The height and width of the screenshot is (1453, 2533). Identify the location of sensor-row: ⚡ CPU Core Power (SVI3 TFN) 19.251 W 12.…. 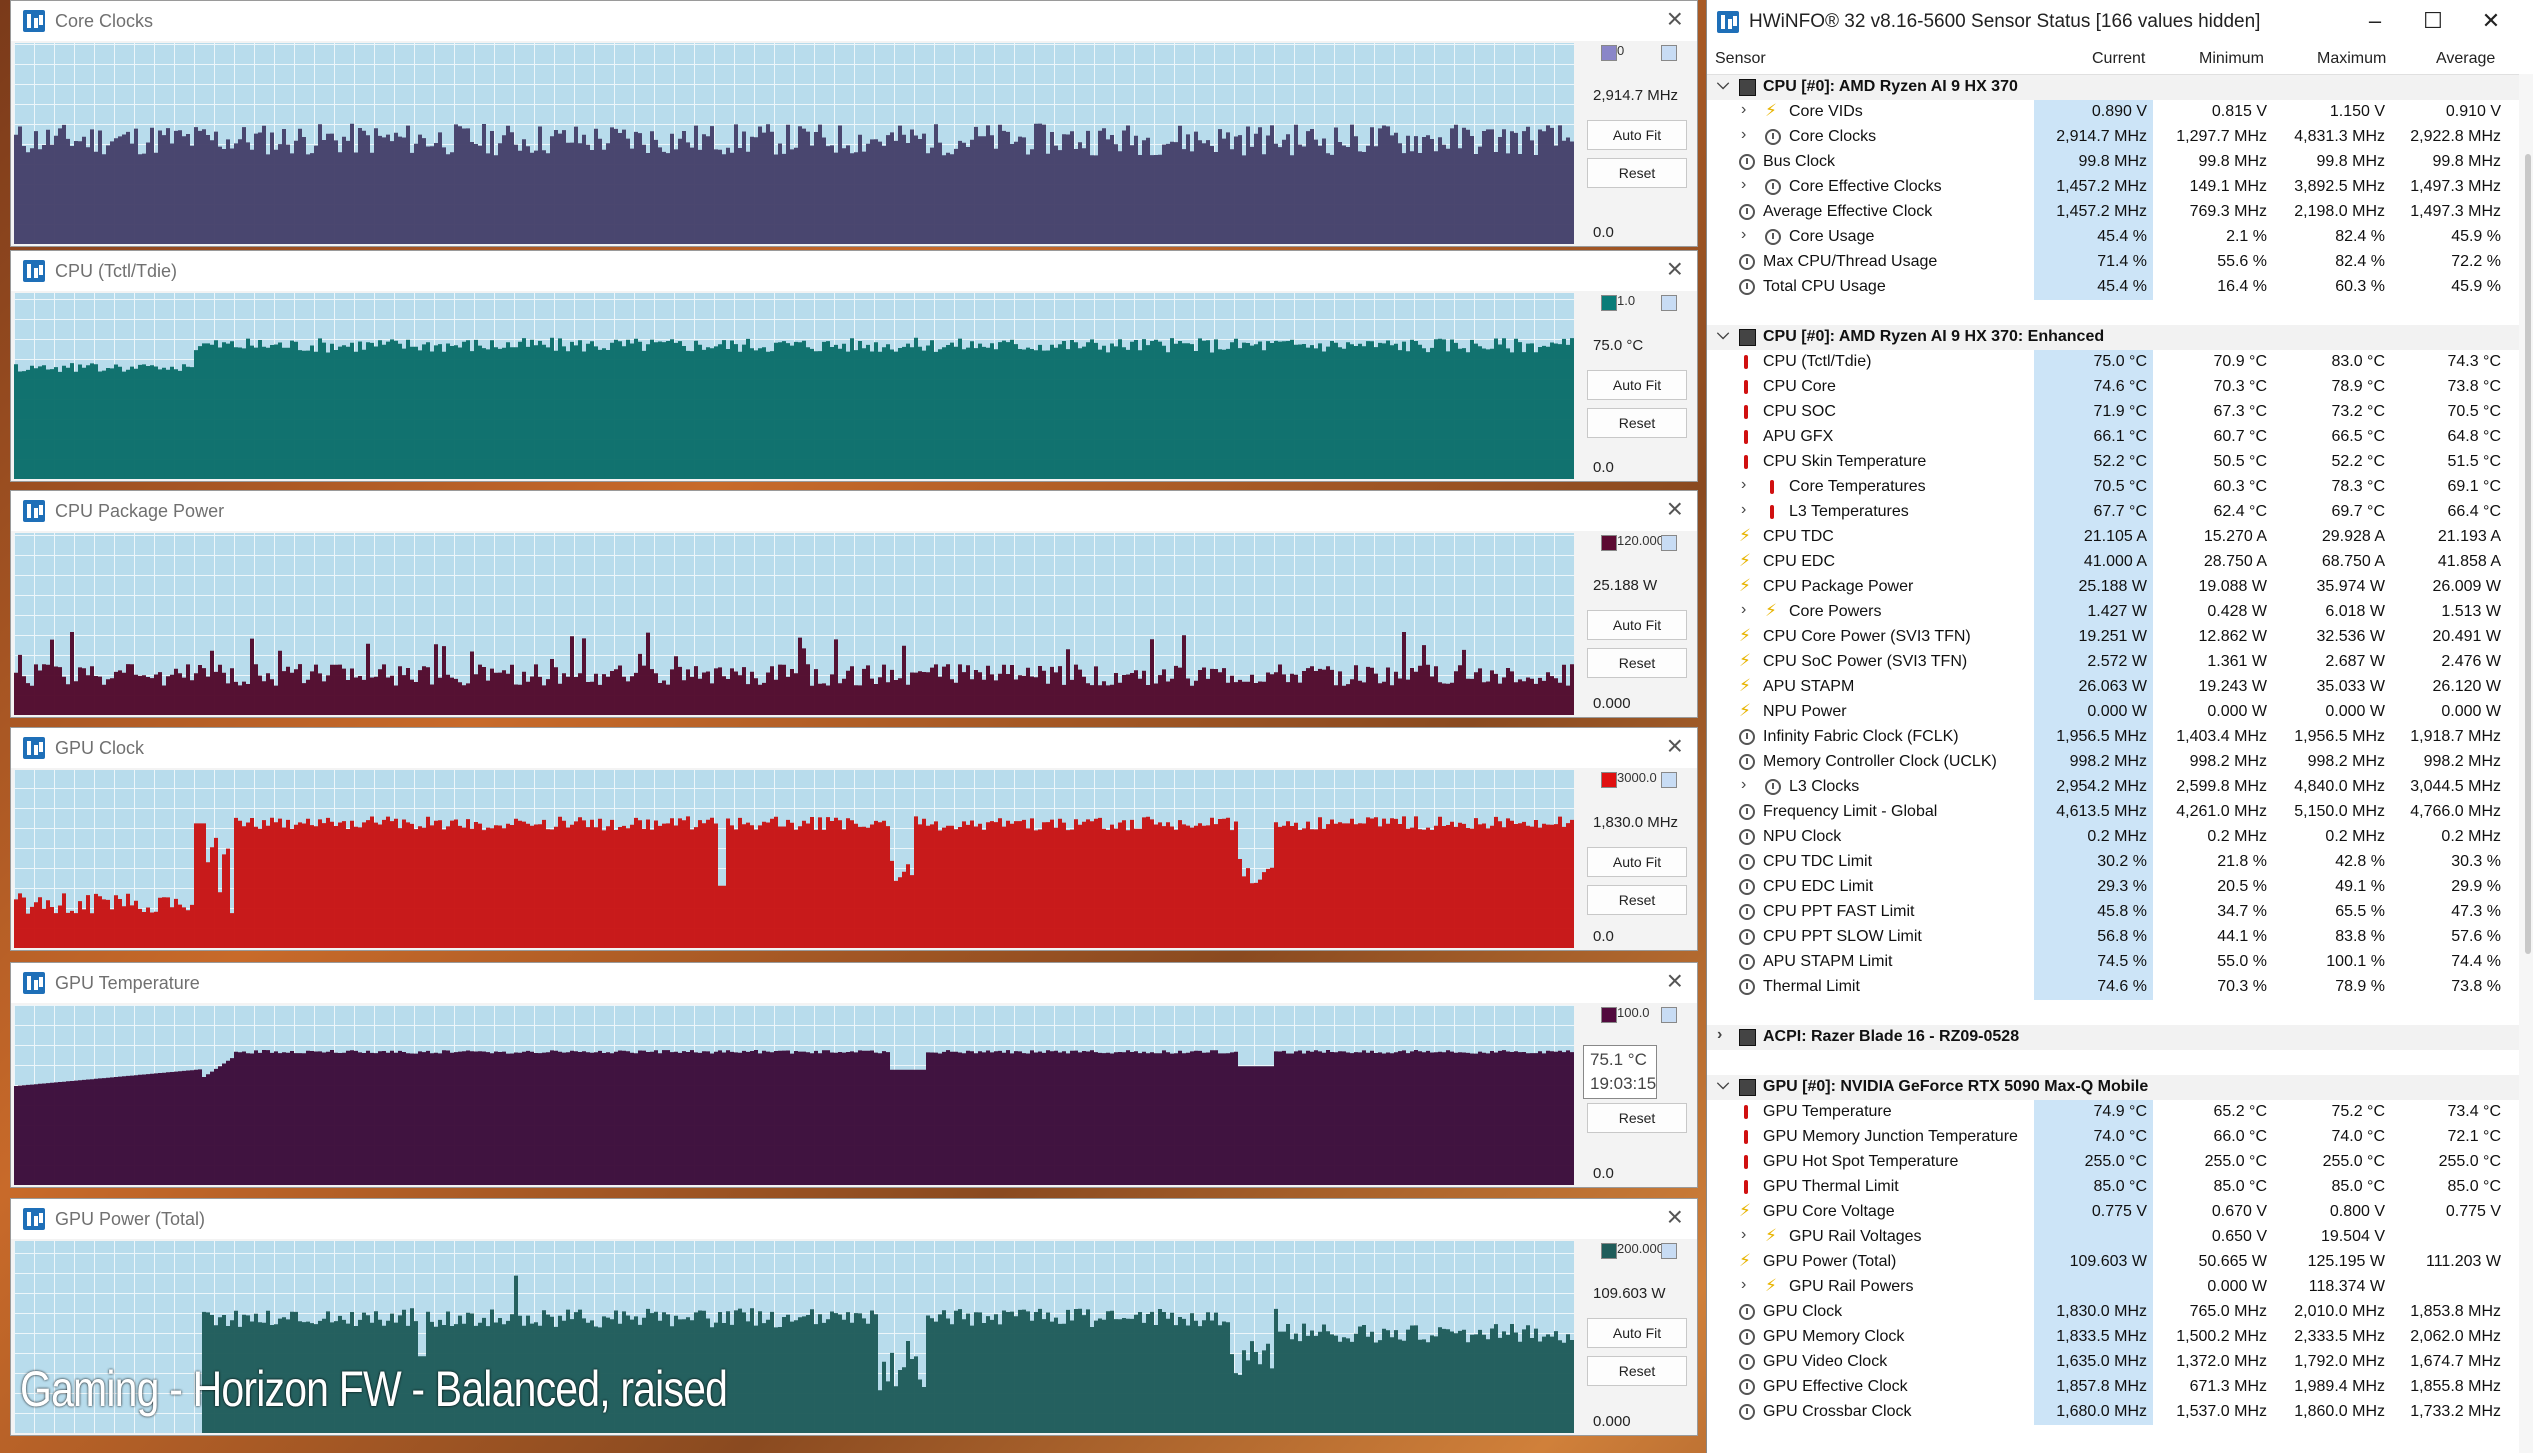
(2120, 637).